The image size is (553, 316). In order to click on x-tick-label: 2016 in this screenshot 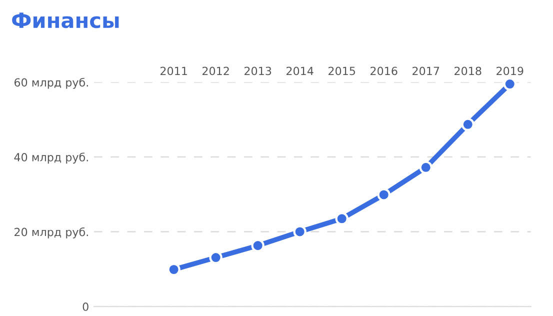, I will do `click(384, 71)`.